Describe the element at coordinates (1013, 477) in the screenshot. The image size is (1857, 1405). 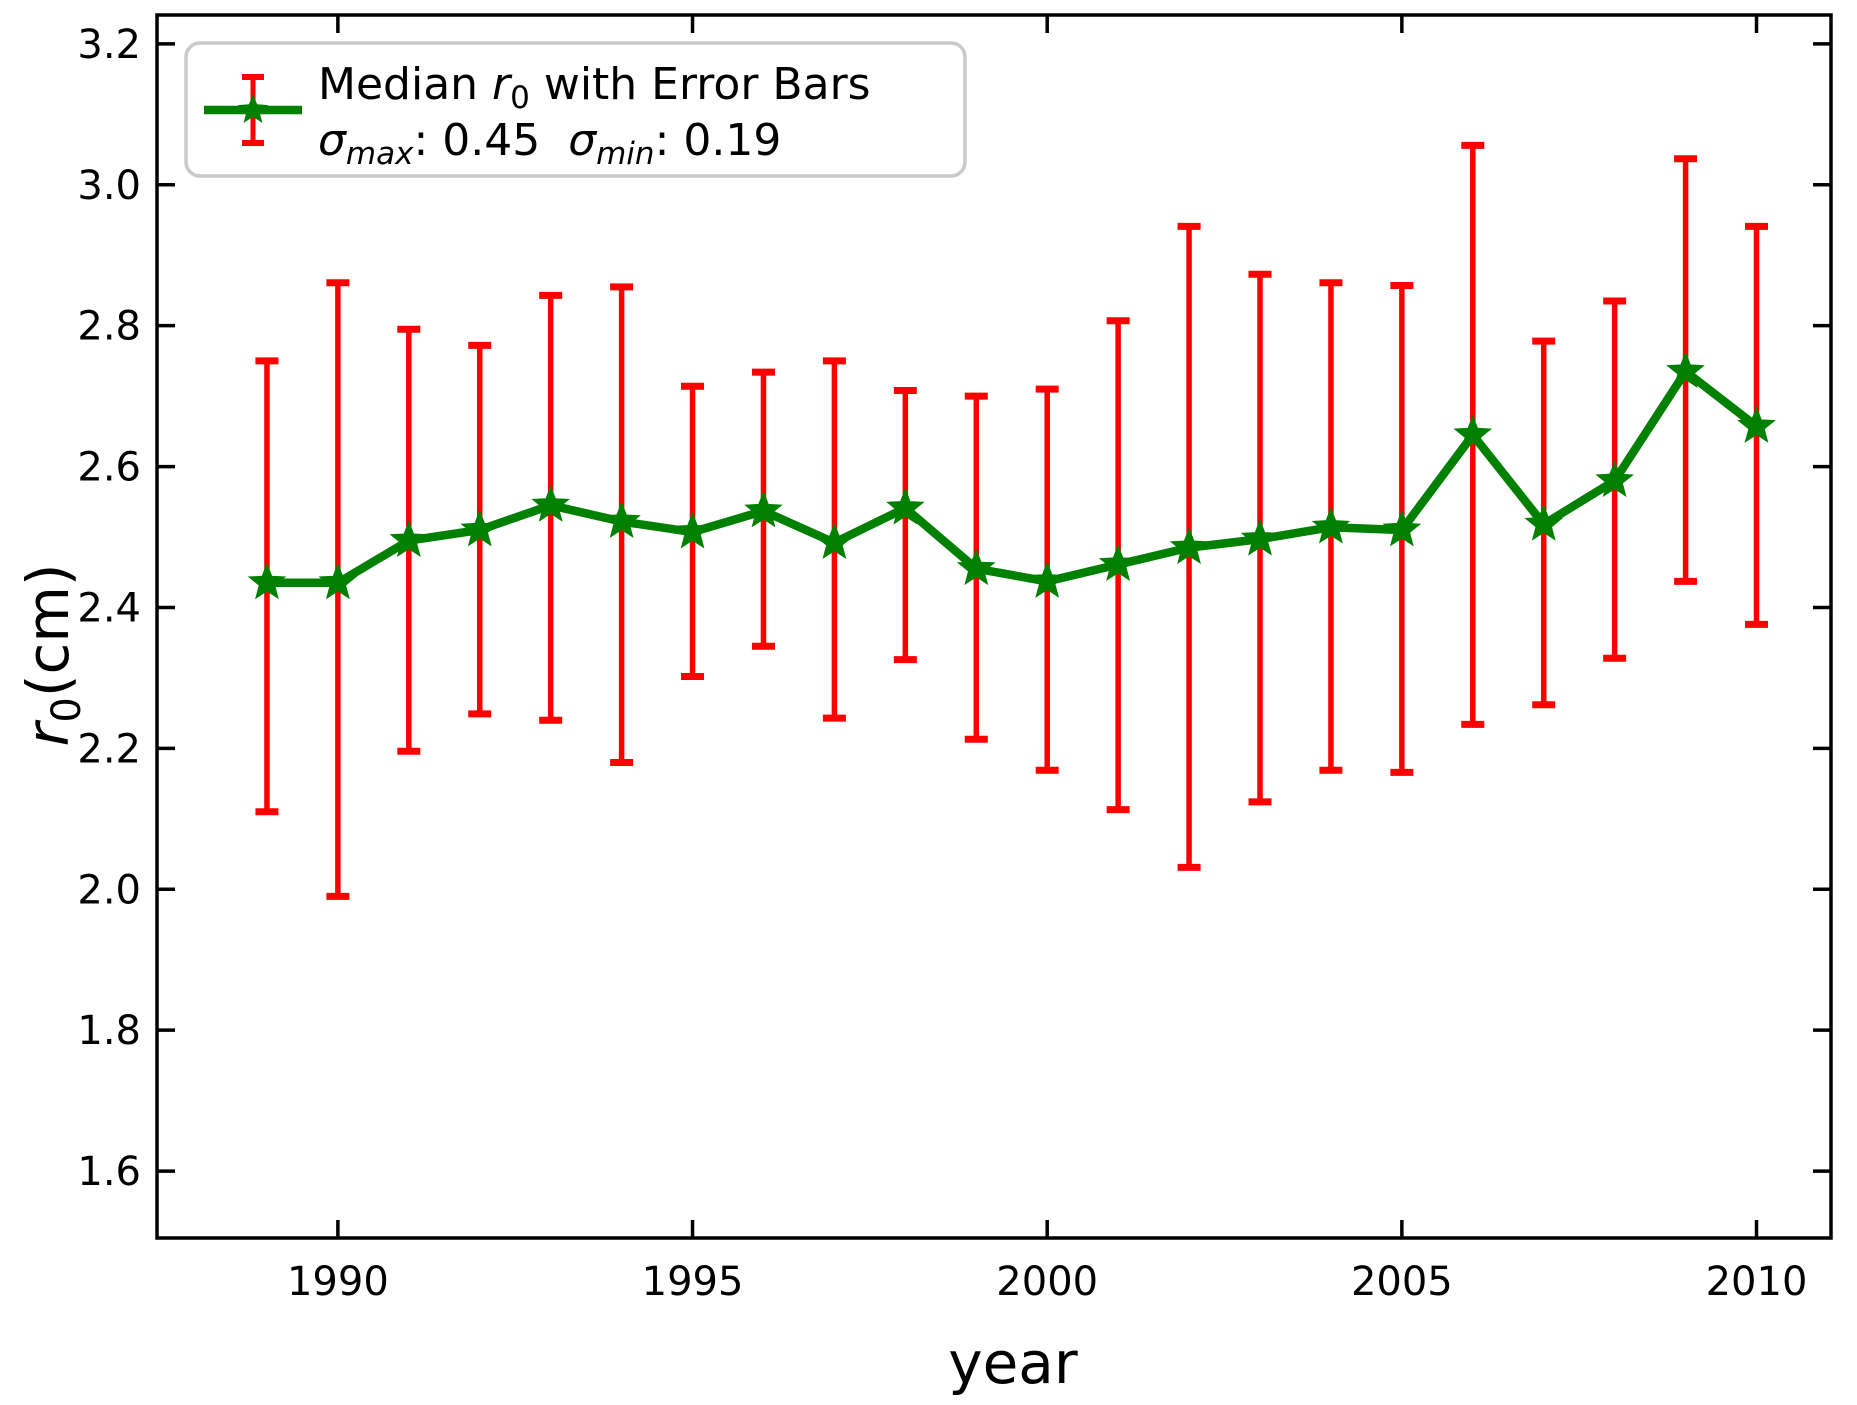
I see `median-line` at that location.